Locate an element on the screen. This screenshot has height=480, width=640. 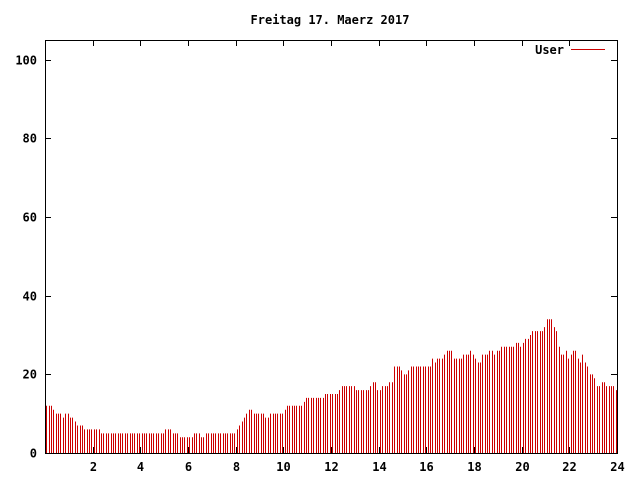
x-tick-label: 12 is located at coordinates (331, 467).